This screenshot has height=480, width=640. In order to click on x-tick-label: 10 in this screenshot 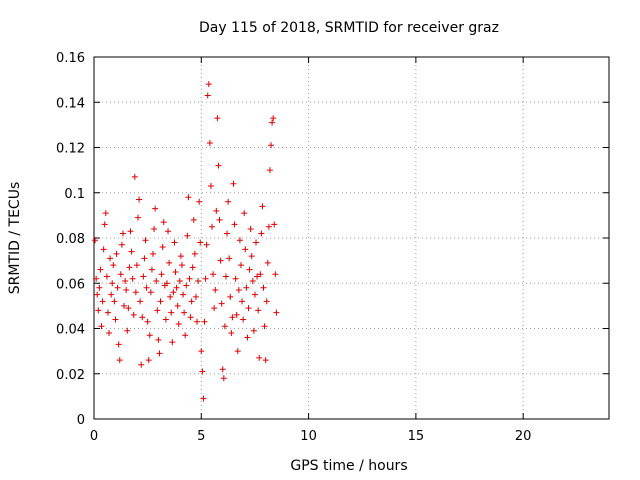, I will do `click(308, 436)`.